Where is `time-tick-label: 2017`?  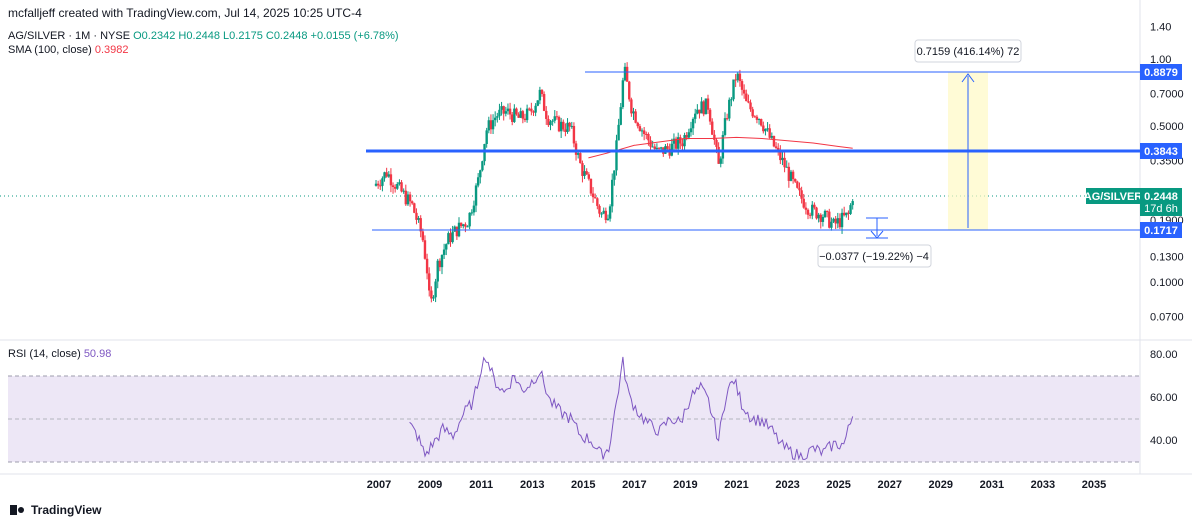
time-tick-label: 2017 is located at coordinates (634, 485).